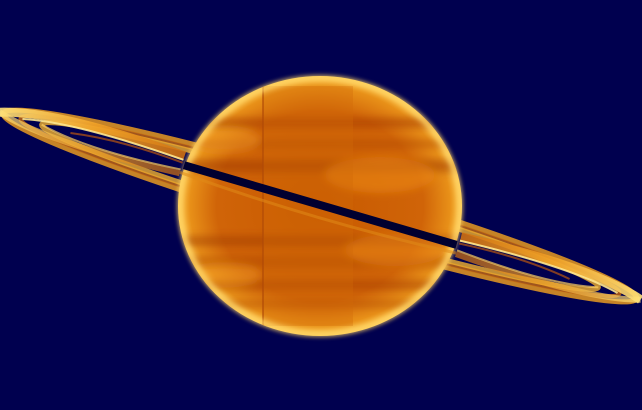 The width and height of the screenshot is (642, 410). I want to click on ring-shadow, so click(321, 205).